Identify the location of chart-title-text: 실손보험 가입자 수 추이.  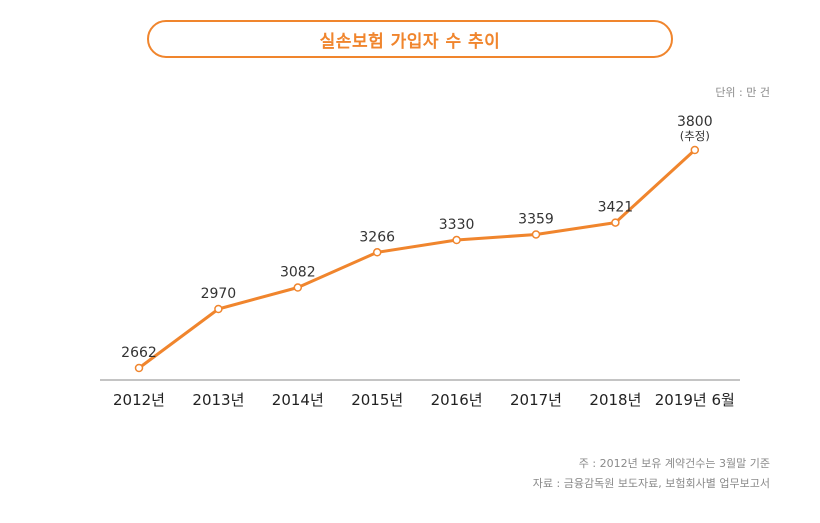
(410, 41).